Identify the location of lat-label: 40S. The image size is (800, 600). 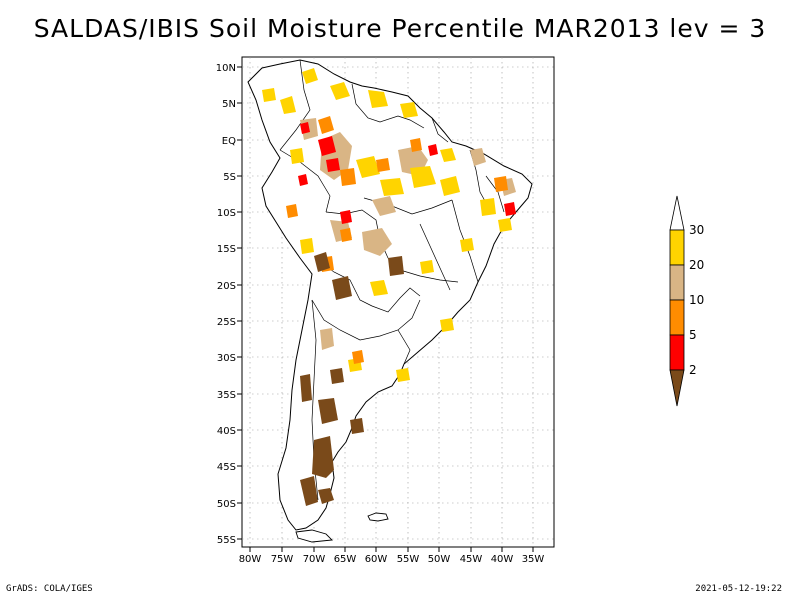
(226, 431).